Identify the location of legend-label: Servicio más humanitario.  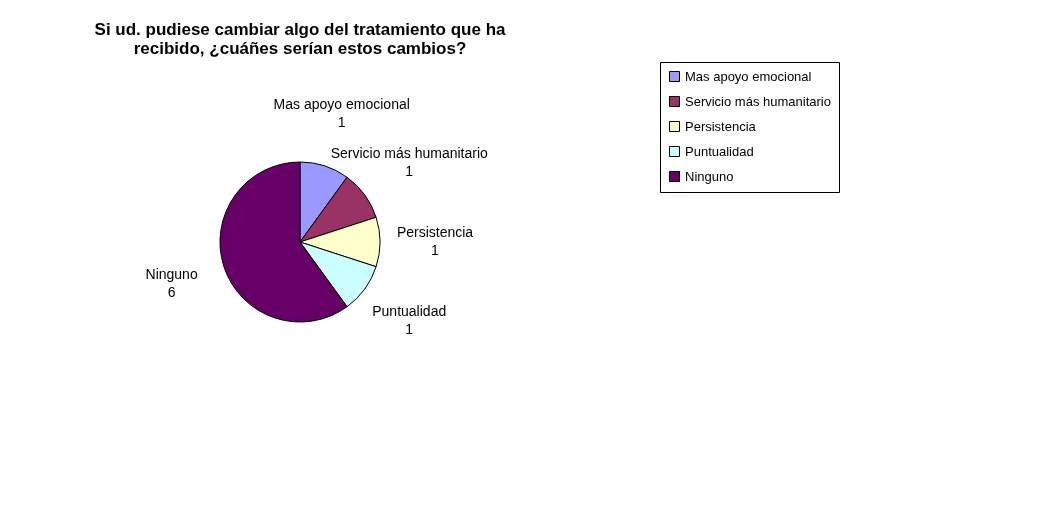
(758, 101).